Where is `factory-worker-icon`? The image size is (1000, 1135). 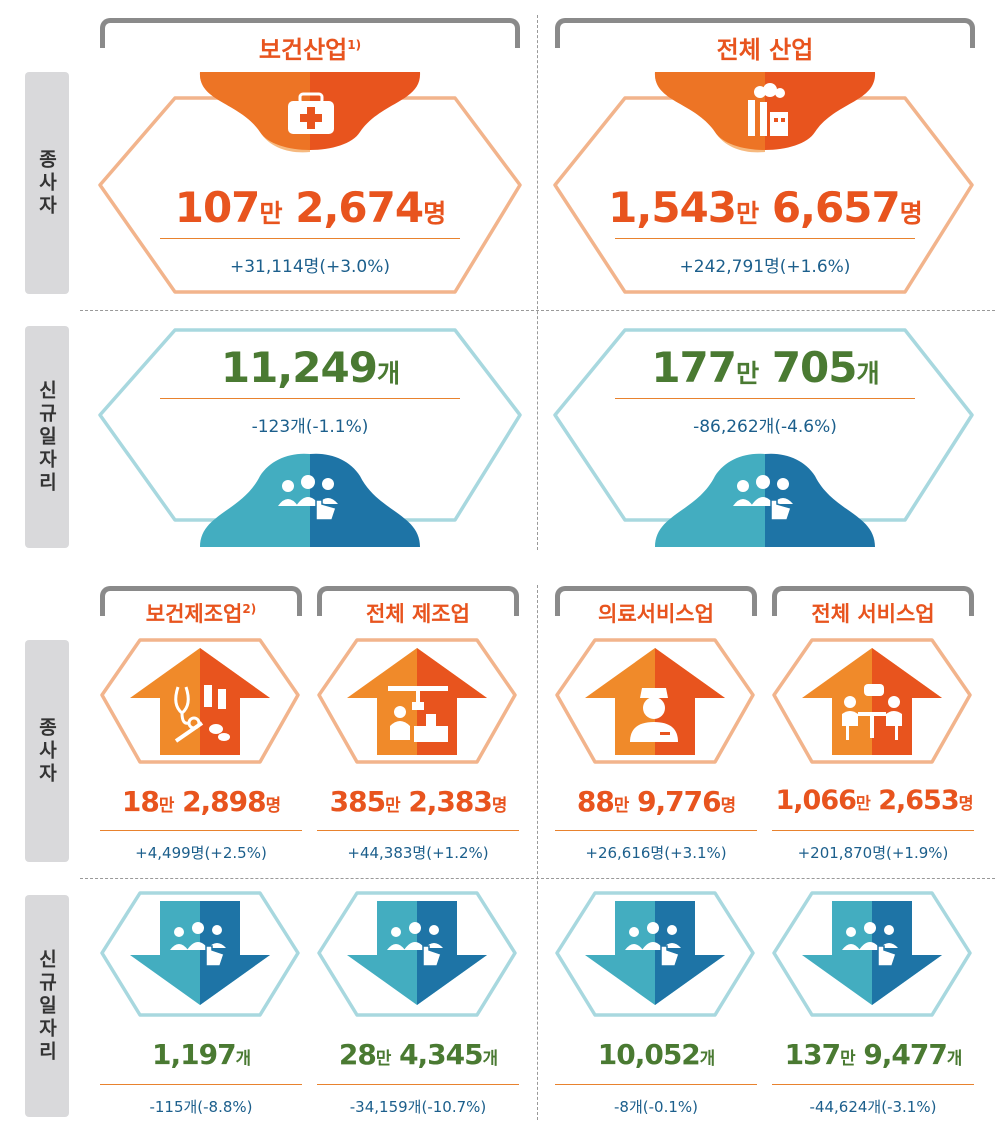
factory-worker-icon is located at coordinates (418, 714).